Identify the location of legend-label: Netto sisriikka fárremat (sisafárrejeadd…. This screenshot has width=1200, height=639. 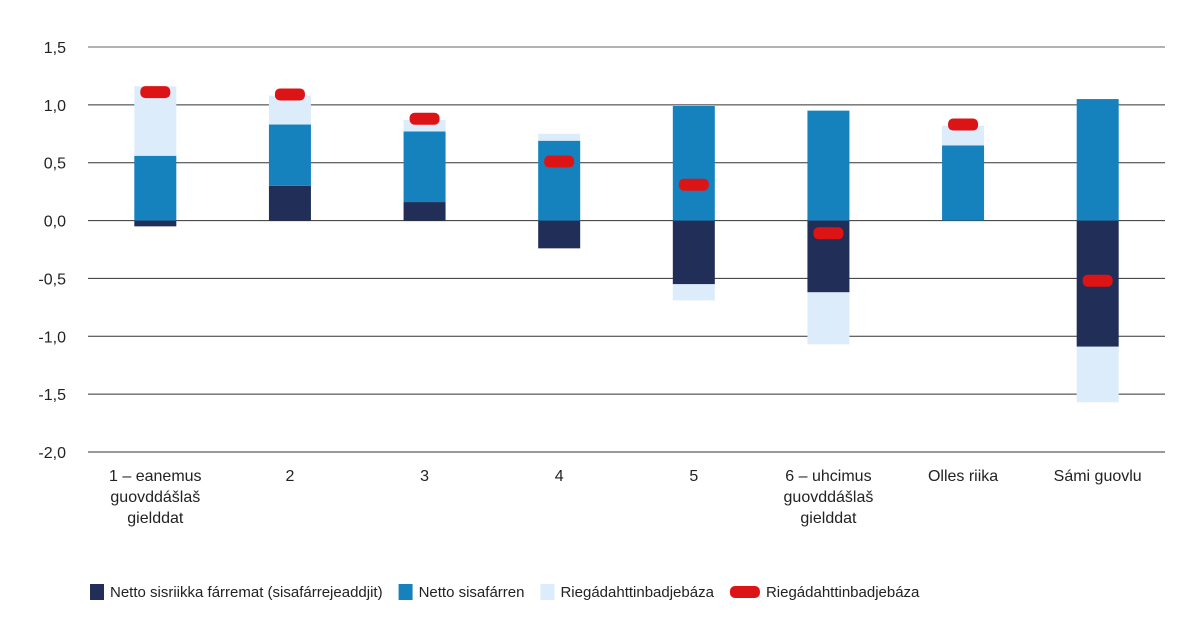
(246, 592).